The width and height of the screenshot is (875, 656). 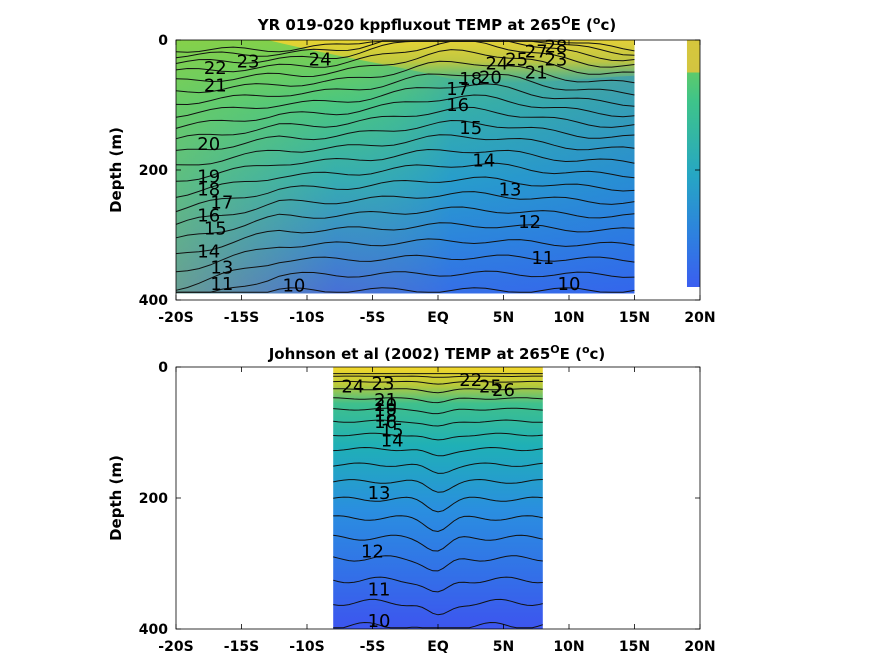 I want to click on contour-label: 26, so click(x=503, y=390).